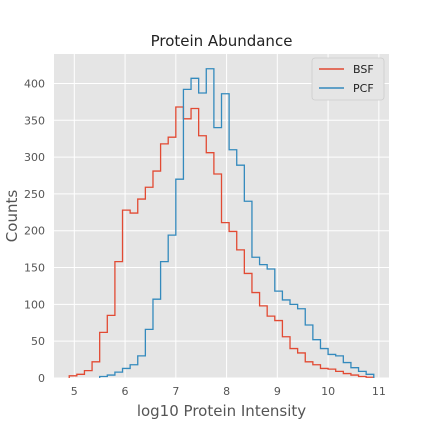  I want to click on x-axis-label: log10 Protein Intensity, so click(221, 411).